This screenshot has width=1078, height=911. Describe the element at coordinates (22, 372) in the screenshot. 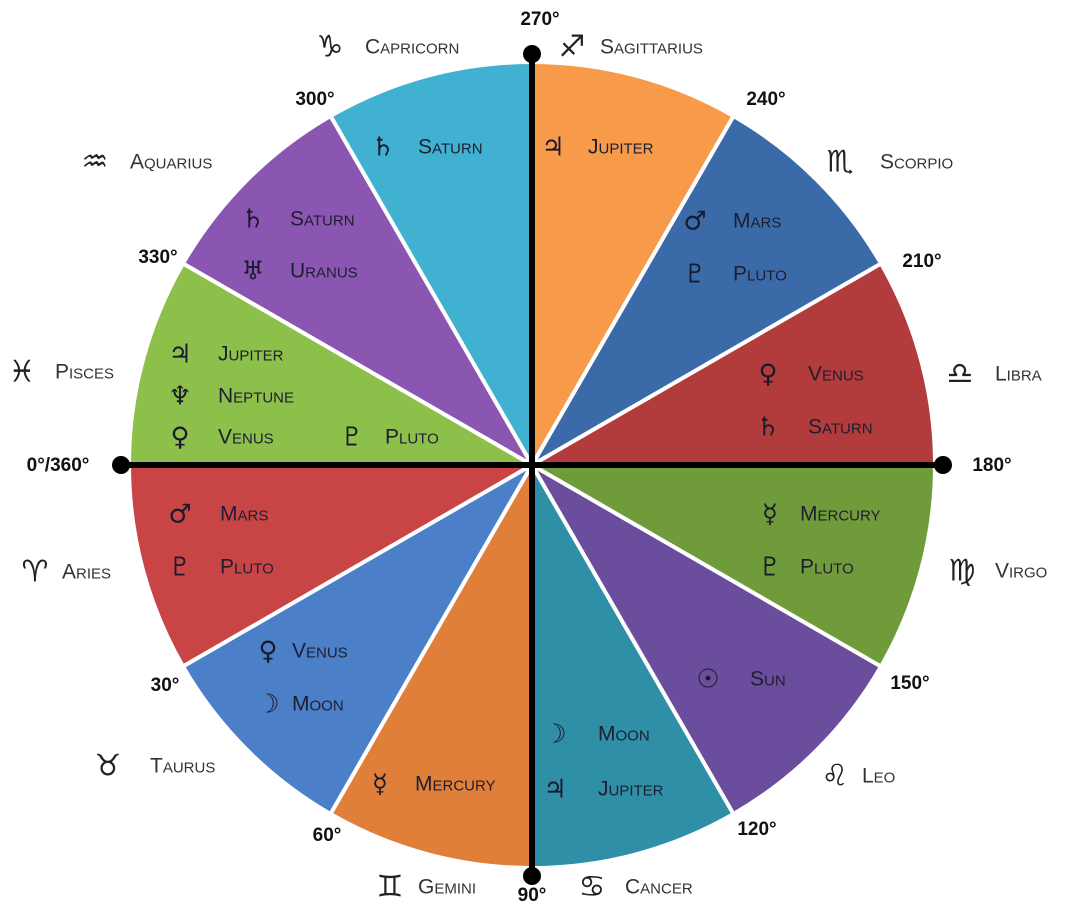

I see `sign-glyph: ♓` at that location.